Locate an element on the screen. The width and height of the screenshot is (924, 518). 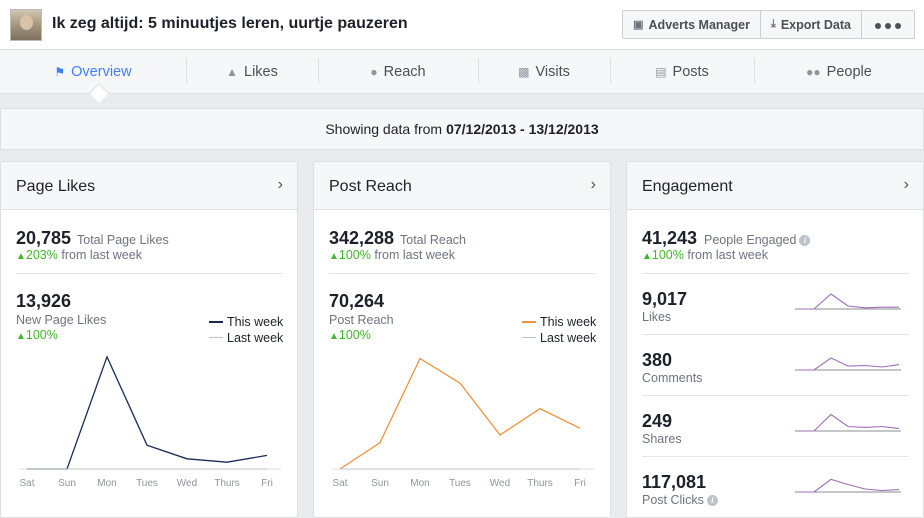
adverts-manager-button: ▣ Adverts Manager is located at coordinates (692, 24).